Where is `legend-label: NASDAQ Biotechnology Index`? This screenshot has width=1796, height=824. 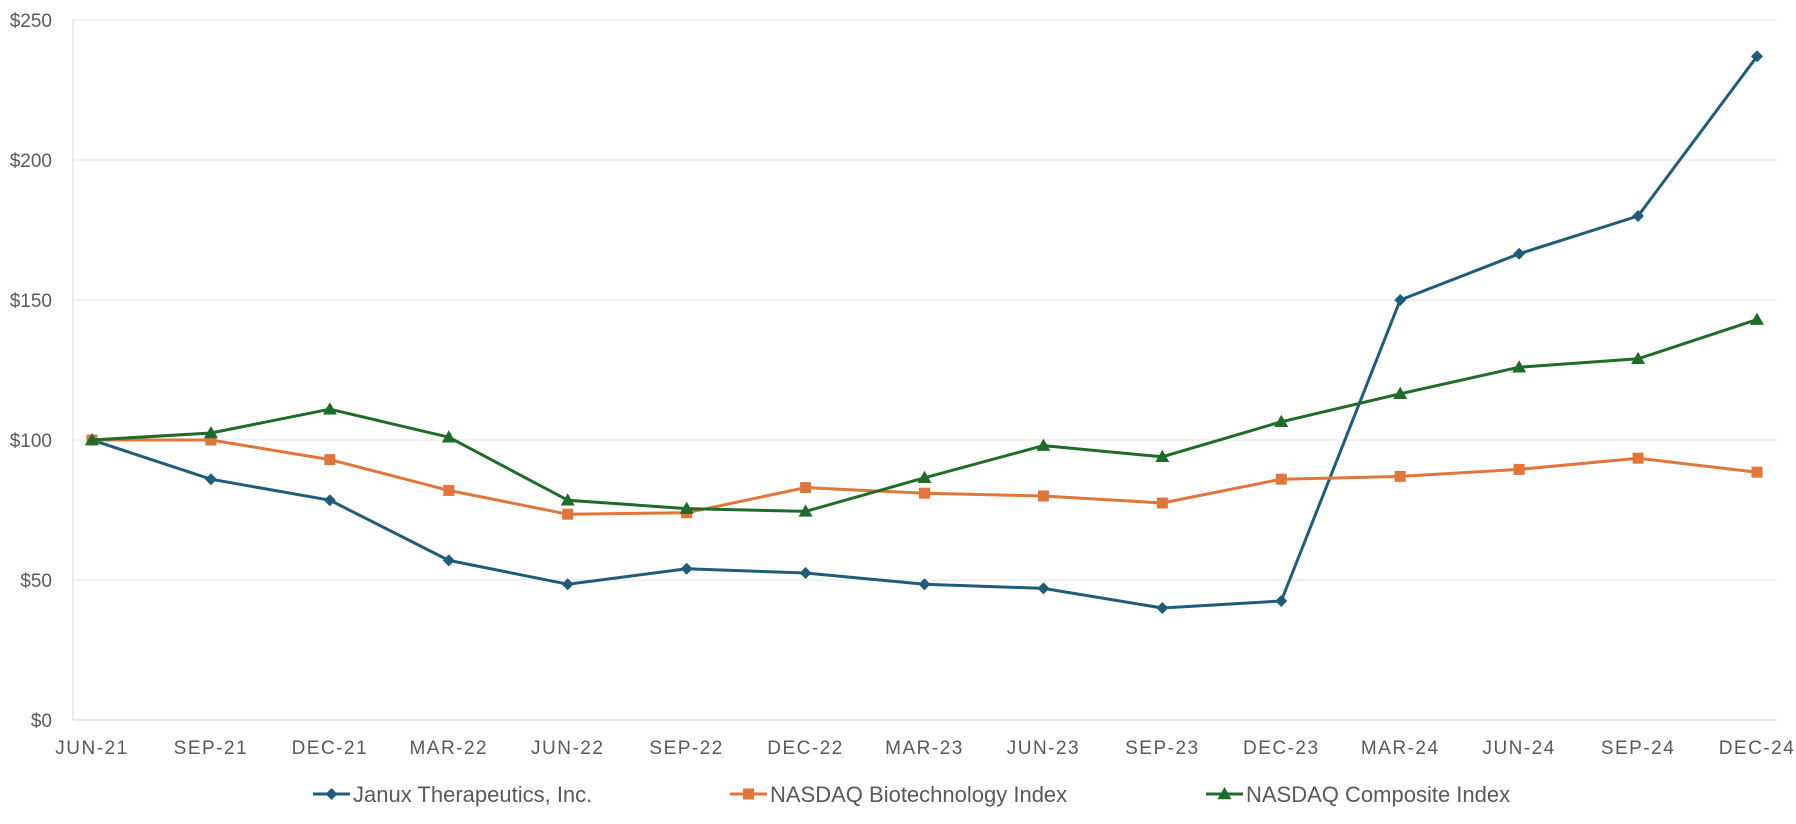 legend-label: NASDAQ Biotechnology Index is located at coordinates (918, 794).